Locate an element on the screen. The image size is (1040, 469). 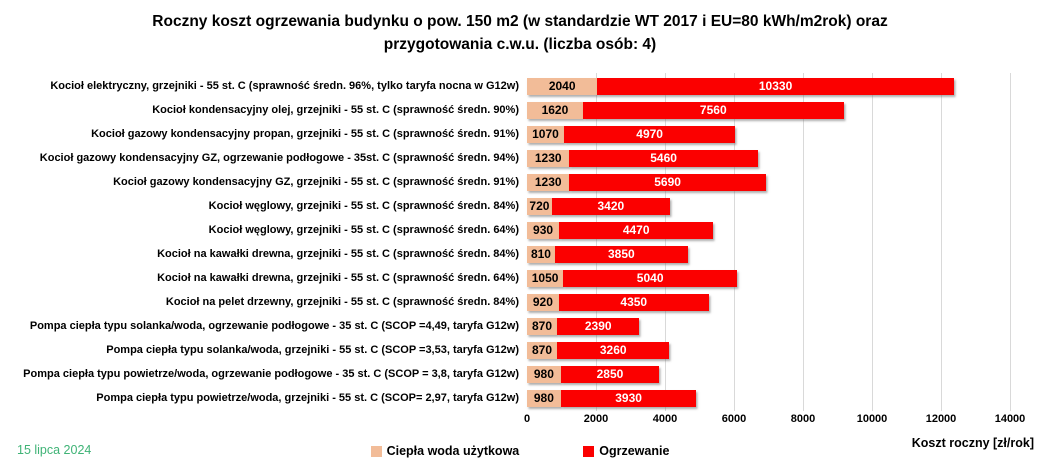
bar-track: 1230 5460 is located at coordinates (768, 158).